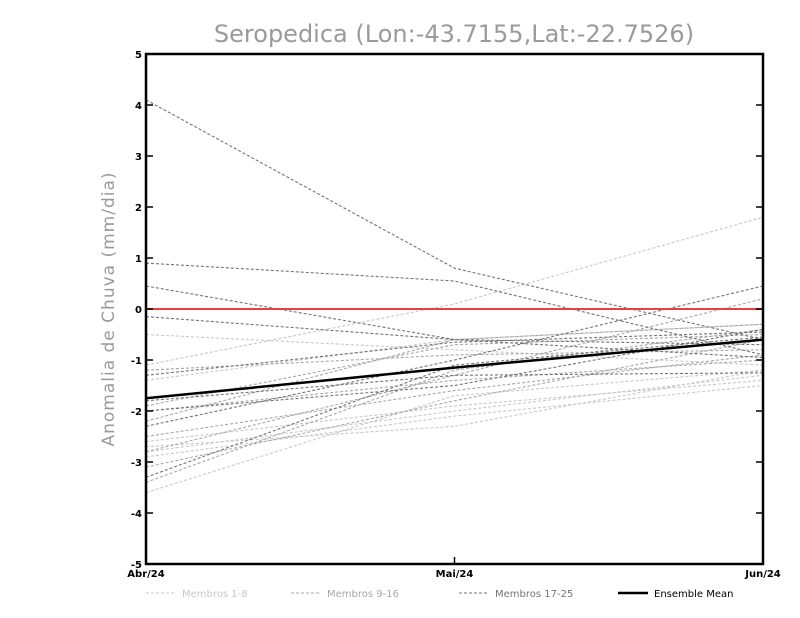 Image resolution: width=800 pixels, height=618 pixels. I want to click on y-tick-label: -4, so click(136, 514).